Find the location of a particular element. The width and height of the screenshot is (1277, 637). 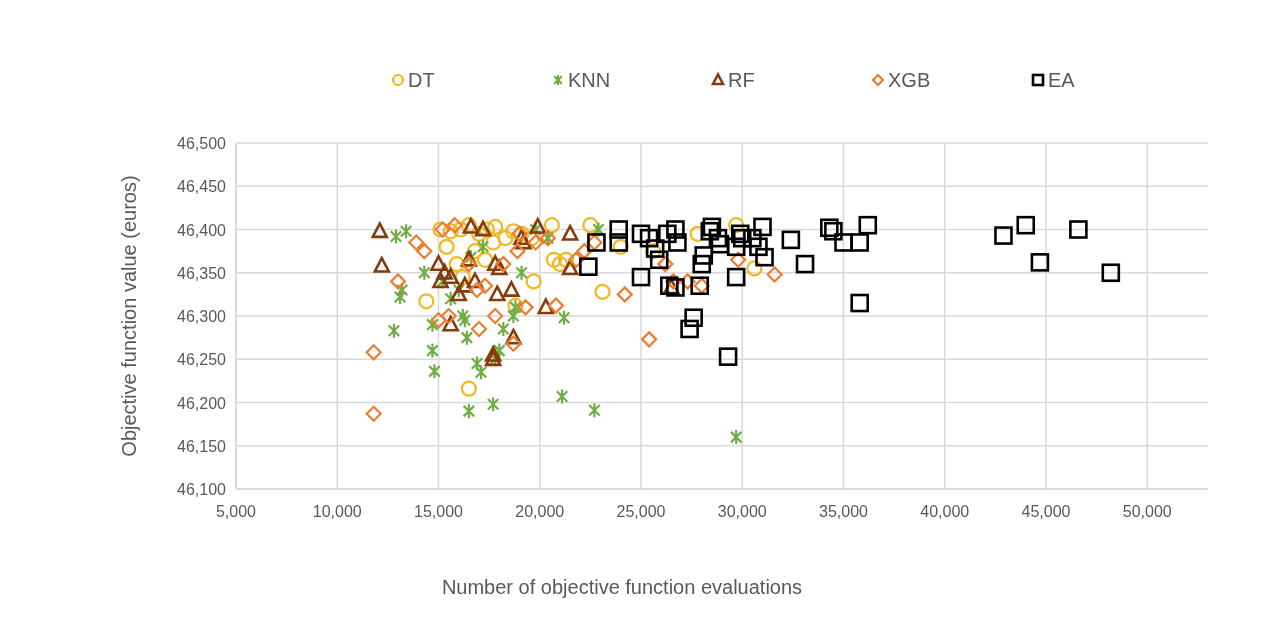

y-tick-label: 46,200 is located at coordinates (202, 403).